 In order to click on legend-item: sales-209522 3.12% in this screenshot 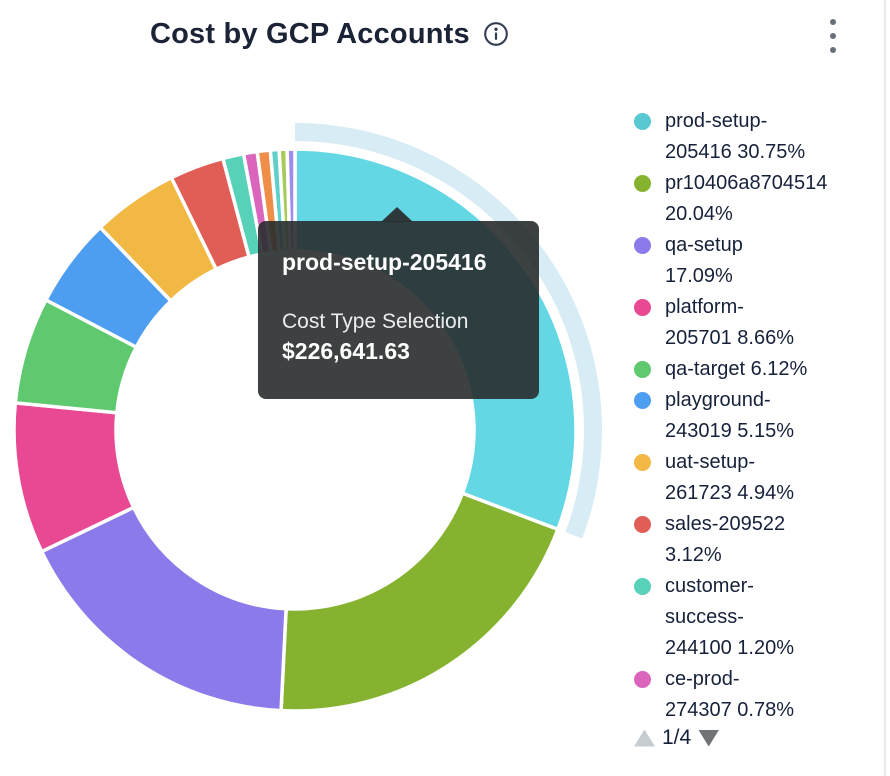, I will do `click(760, 540)`.